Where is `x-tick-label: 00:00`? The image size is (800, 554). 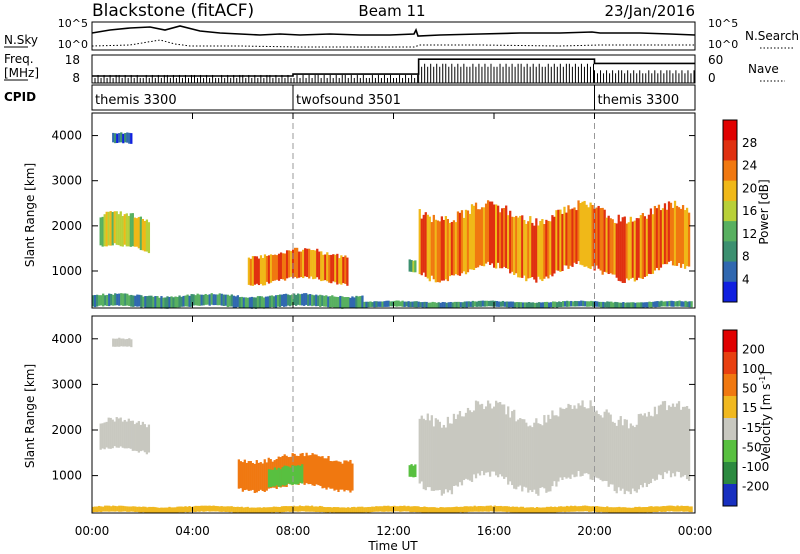 x-tick-label: 00:00 is located at coordinates (92, 531).